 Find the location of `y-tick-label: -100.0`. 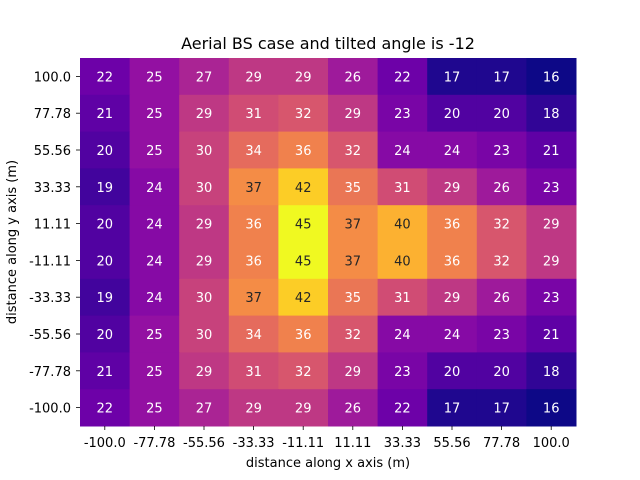

y-tick-label: -100.0 is located at coordinates (50, 409).